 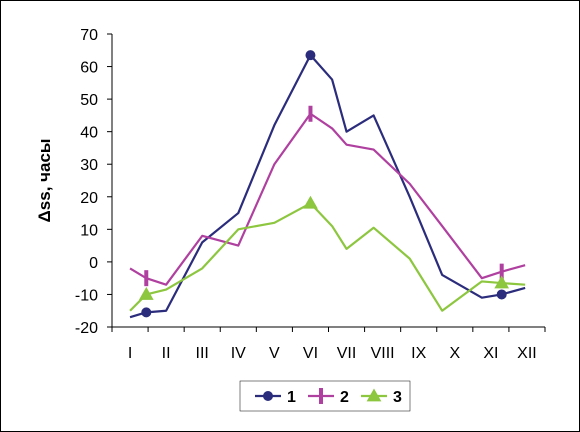 What do you see at coordinates (130, 353) in the screenshot?
I see `x-tick-label: I` at bounding box center [130, 353].